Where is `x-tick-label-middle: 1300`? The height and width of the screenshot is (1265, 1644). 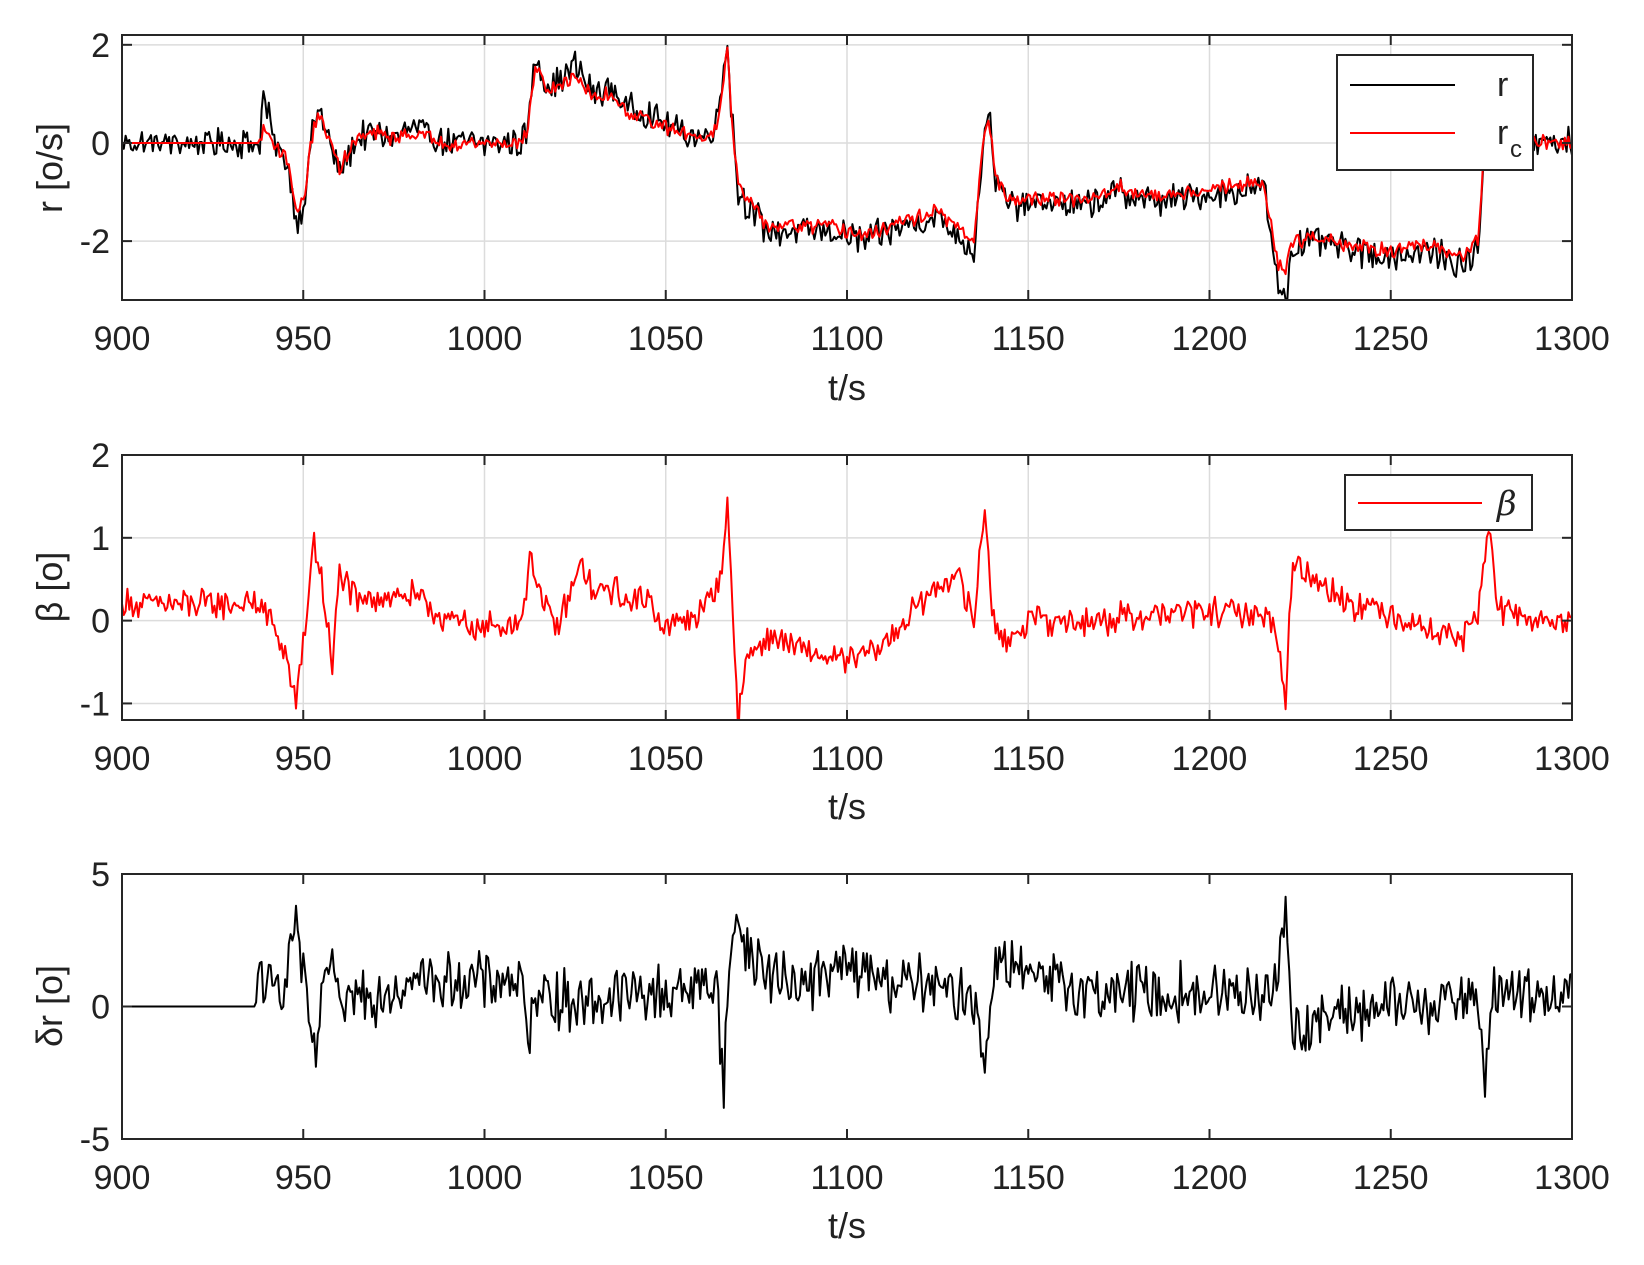
x-tick-label-middle: 1300 is located at coordinates (1572, 759).